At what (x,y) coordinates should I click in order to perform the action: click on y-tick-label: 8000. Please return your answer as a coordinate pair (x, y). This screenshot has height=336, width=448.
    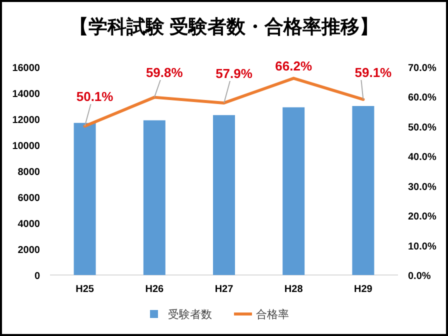
    Looking at the image, I should click on (29, 172).